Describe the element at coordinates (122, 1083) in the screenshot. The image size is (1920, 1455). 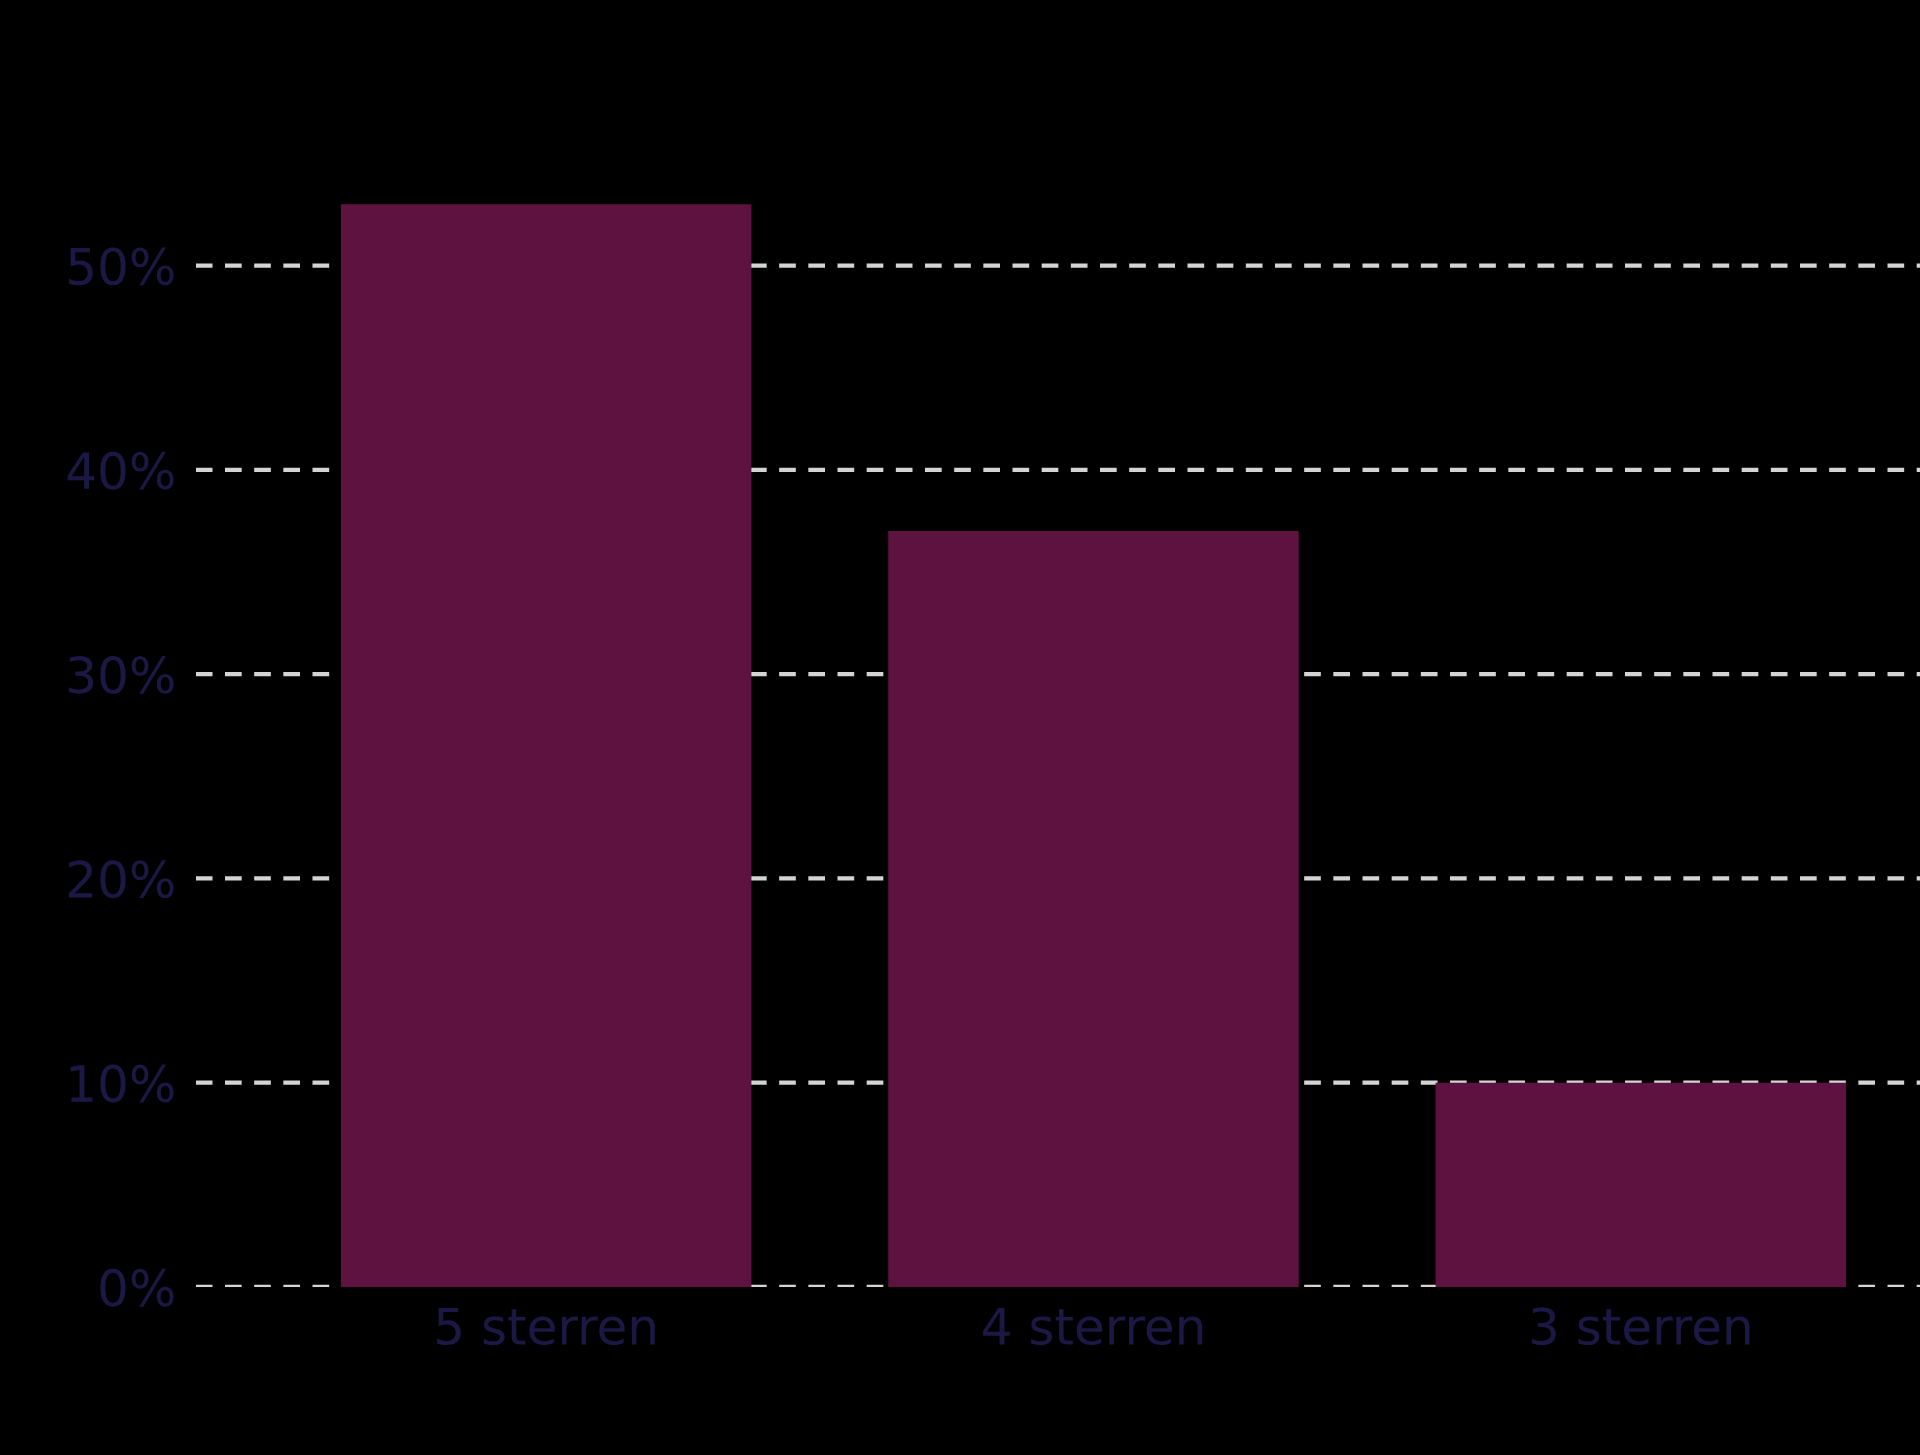
I see `y-tick-label: 10%` at that location.